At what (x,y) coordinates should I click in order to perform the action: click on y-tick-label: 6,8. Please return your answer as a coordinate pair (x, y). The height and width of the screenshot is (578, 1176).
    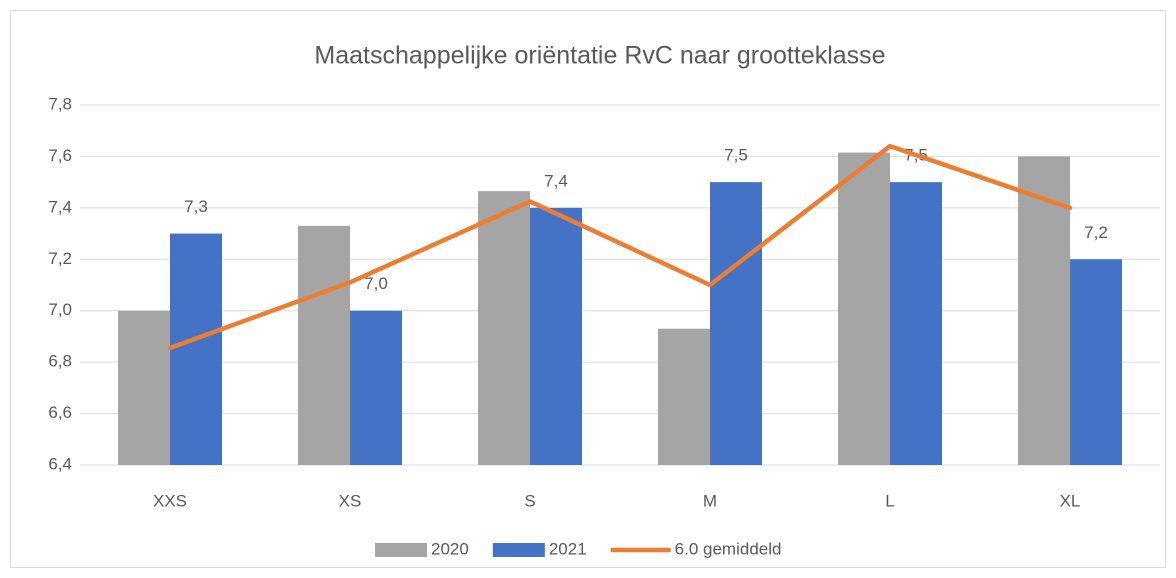
    Looking at the image, I should click on (60, 361).